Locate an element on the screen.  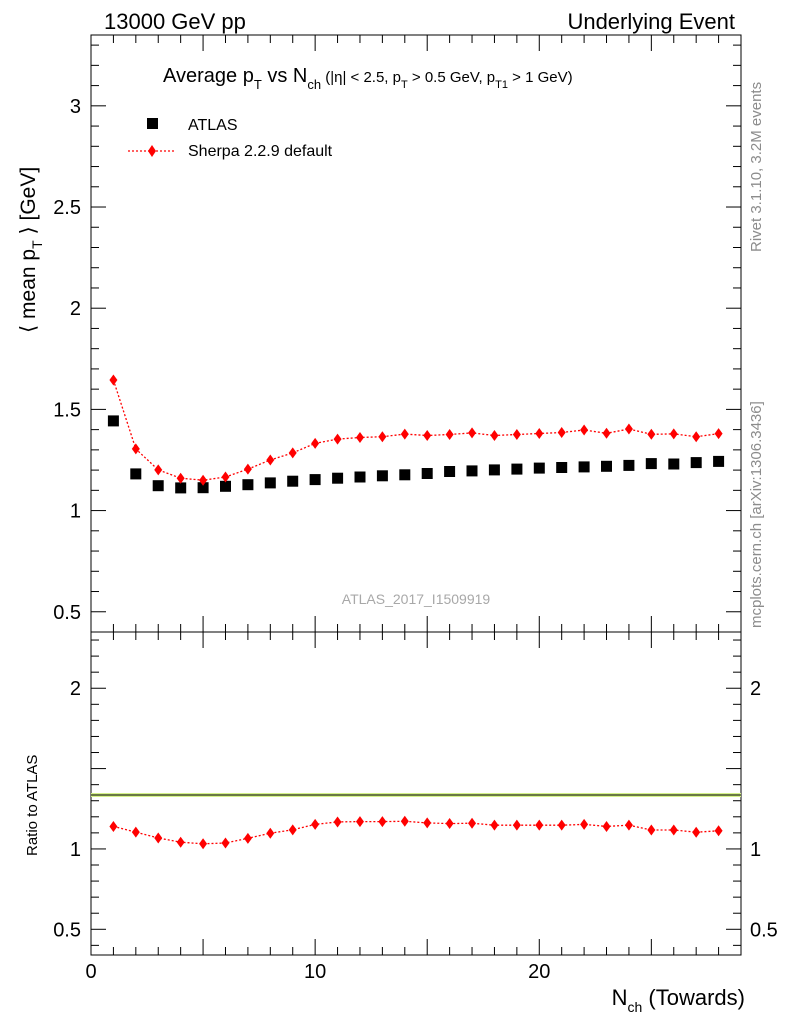
ratio-y-tick-label: 2 is located at coordinates (75, 689).